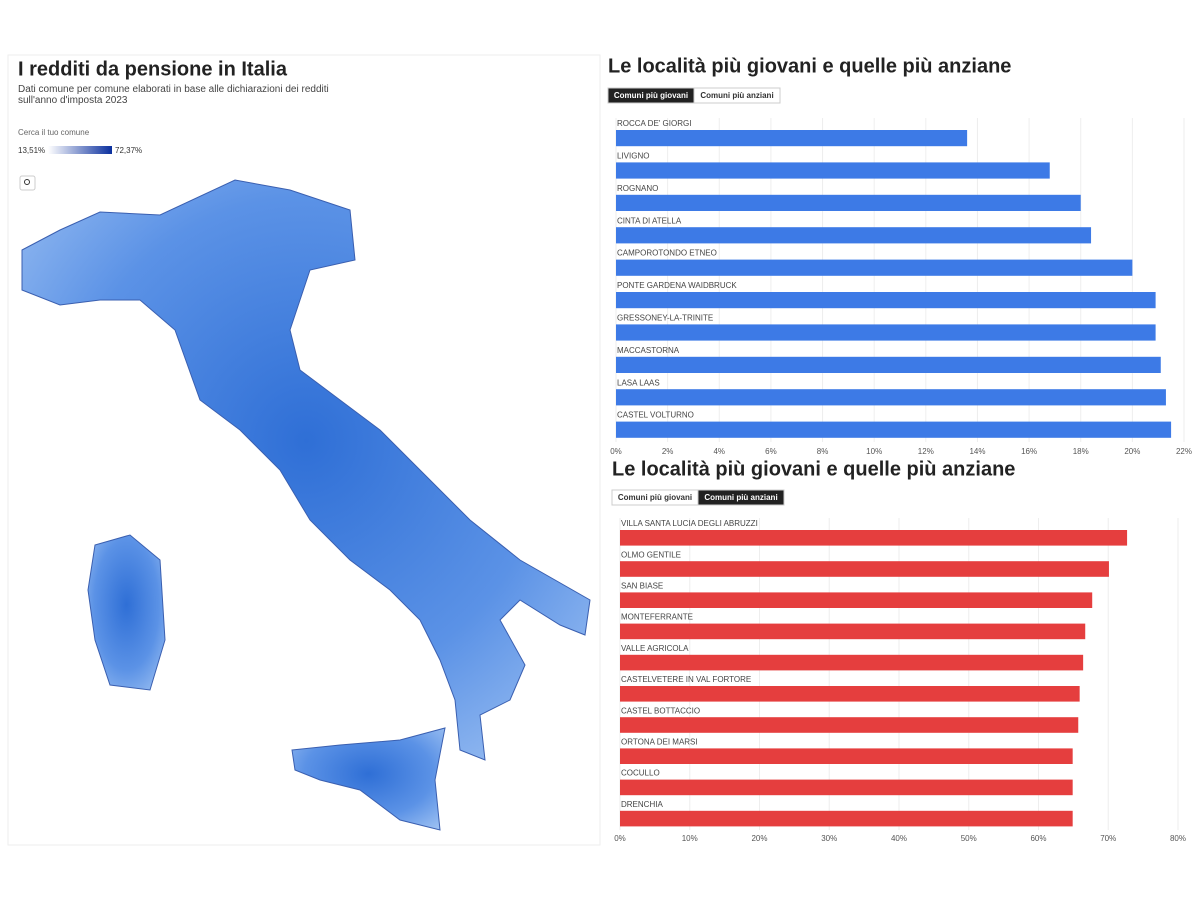 This screenshot has width=1200, height=905. I want to click on x-tick-label: 18%, so click(1081, 451).